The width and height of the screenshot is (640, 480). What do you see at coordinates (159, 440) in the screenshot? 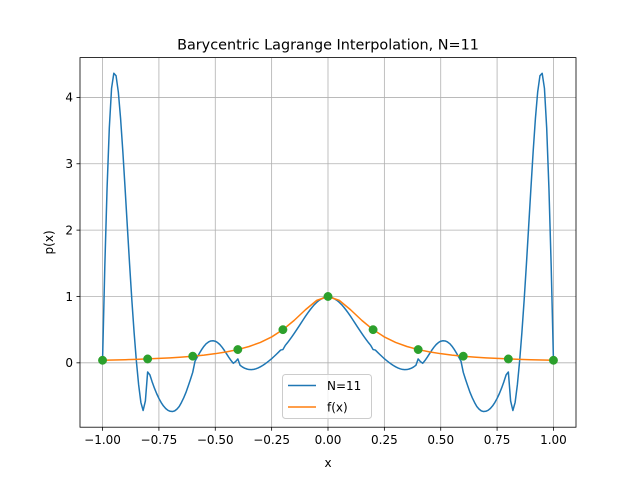
I see `x-tick-label: −0.75` at bounding box center [159, 440].